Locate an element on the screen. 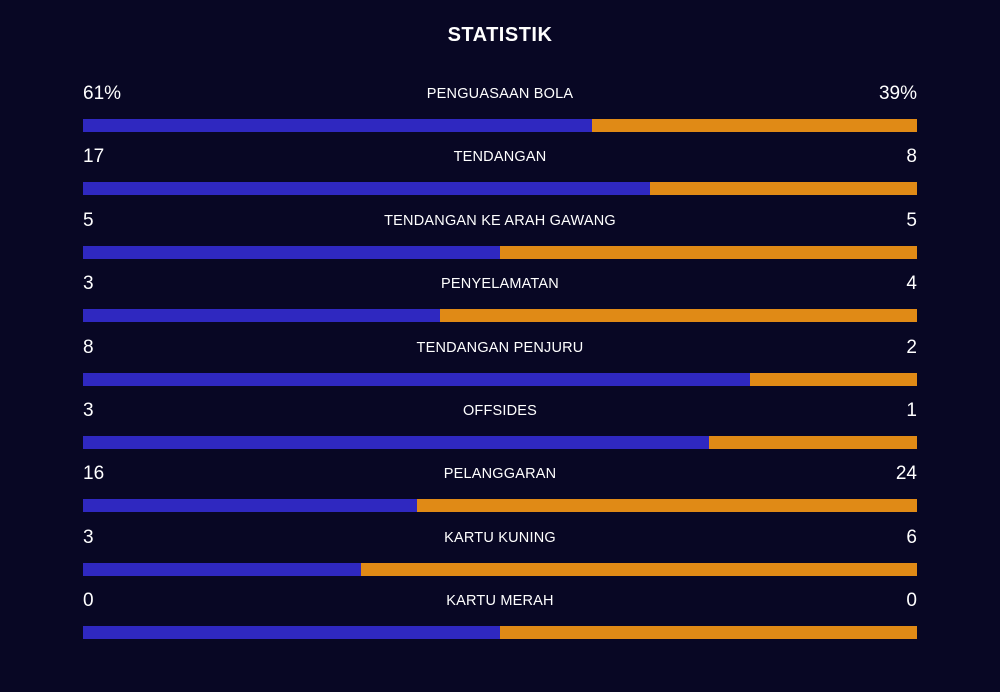 This screenshot has height=692, width=1000. away-value: 6 is located at coordinates (911, 537).